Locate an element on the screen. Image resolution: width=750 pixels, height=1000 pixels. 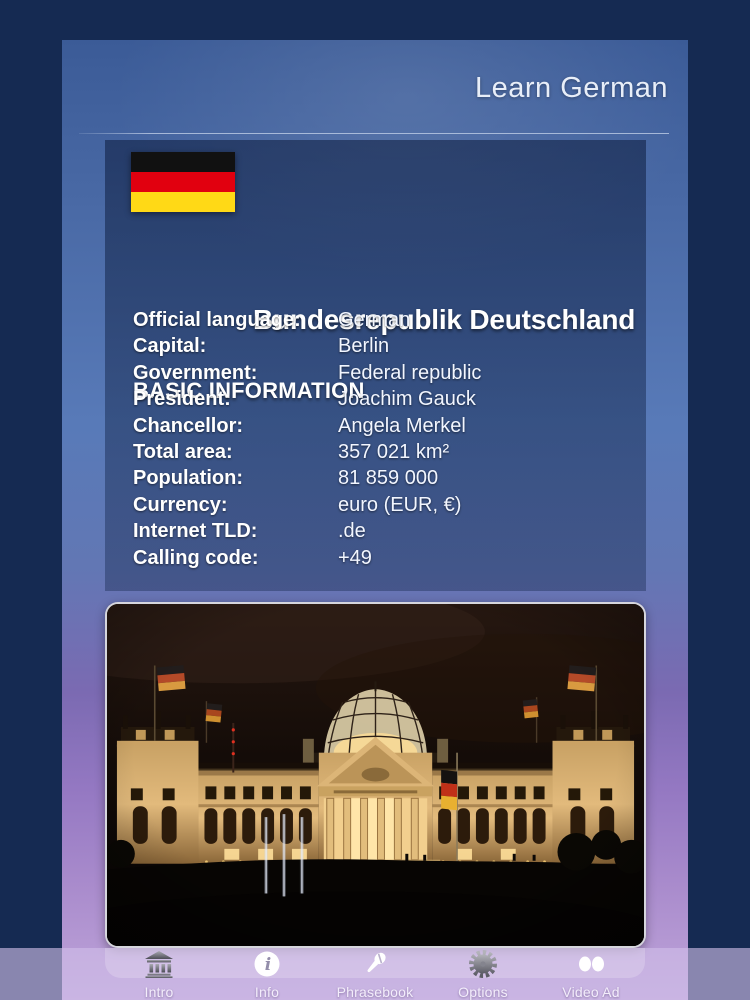
german-flag-icon is located at coordinates (183, 182).